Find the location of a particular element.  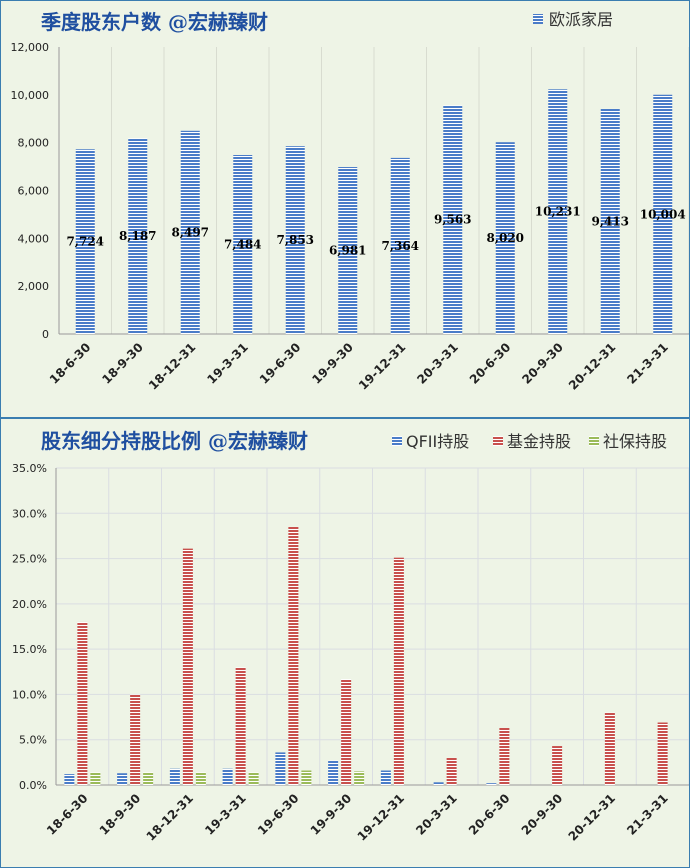

data-label: 10,231 is located at coordinates (558, 212).